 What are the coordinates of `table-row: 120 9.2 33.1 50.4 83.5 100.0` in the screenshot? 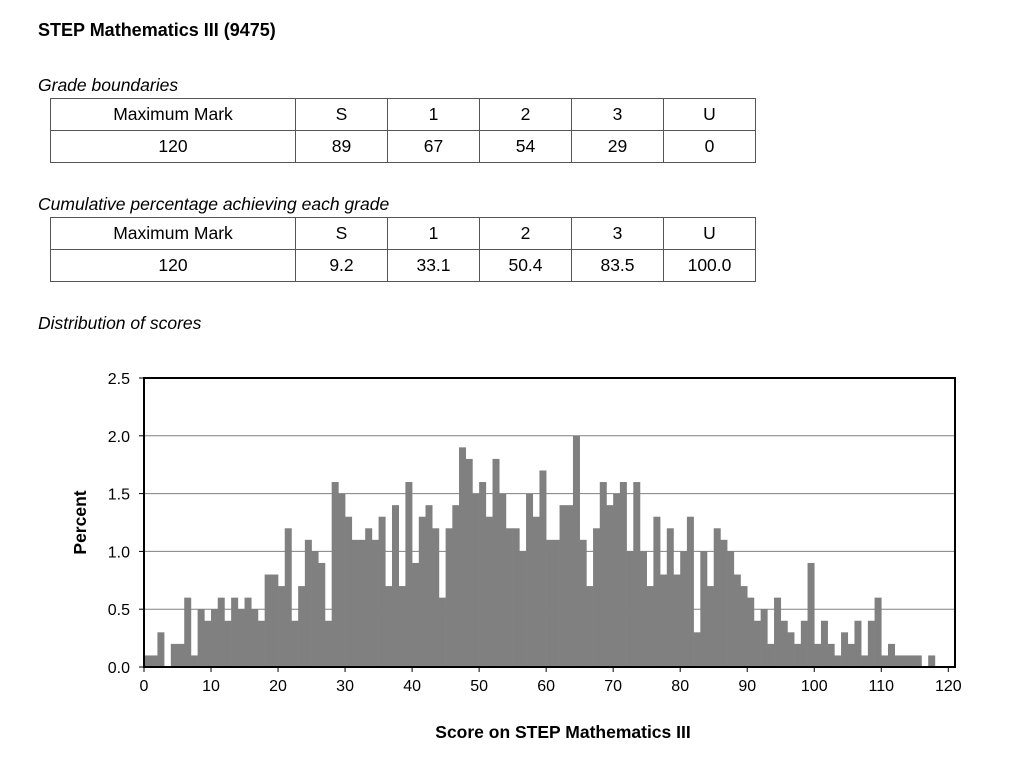 It's located at (403, 265).